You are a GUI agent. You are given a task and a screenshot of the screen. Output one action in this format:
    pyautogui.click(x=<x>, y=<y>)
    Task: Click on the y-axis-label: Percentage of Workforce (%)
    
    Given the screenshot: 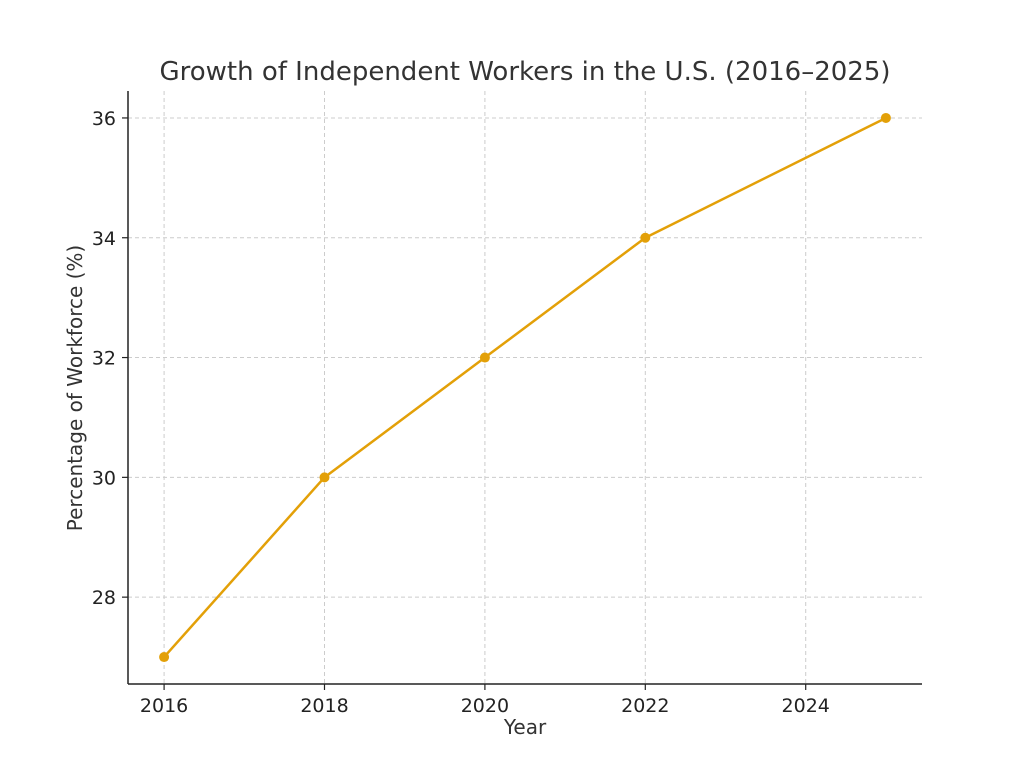 What is the action you would take?
    pyautogui.click(x=75, y=388)
    